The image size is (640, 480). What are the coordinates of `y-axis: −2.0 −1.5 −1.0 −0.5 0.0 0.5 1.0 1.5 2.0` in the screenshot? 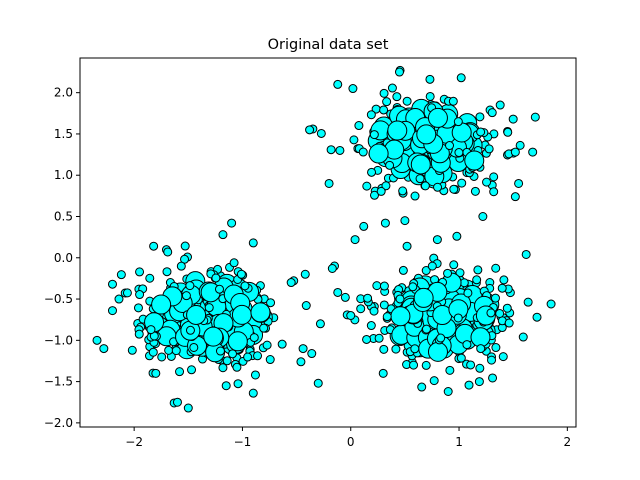 It's located at (62, 258).